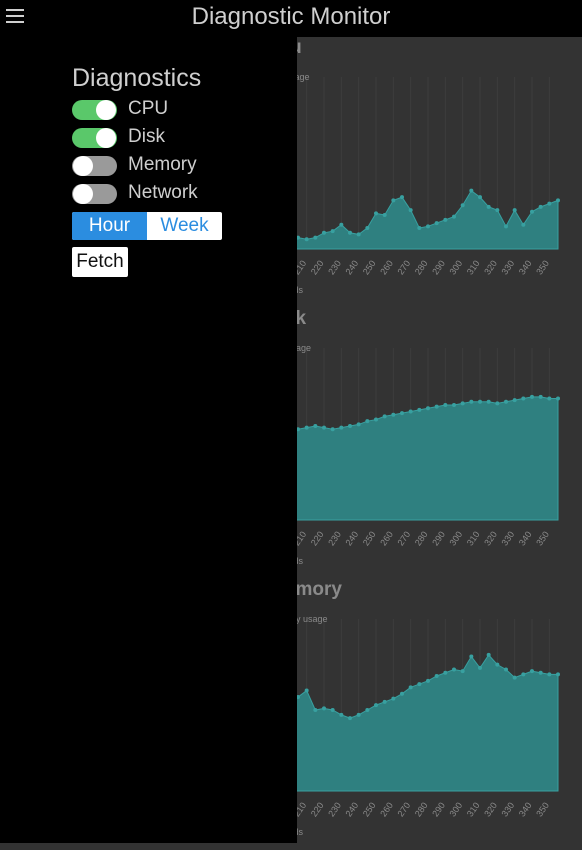 The height and width of the screenshot is (850, 582). I want to click on memory-toggle-switch, so click(94, 166).